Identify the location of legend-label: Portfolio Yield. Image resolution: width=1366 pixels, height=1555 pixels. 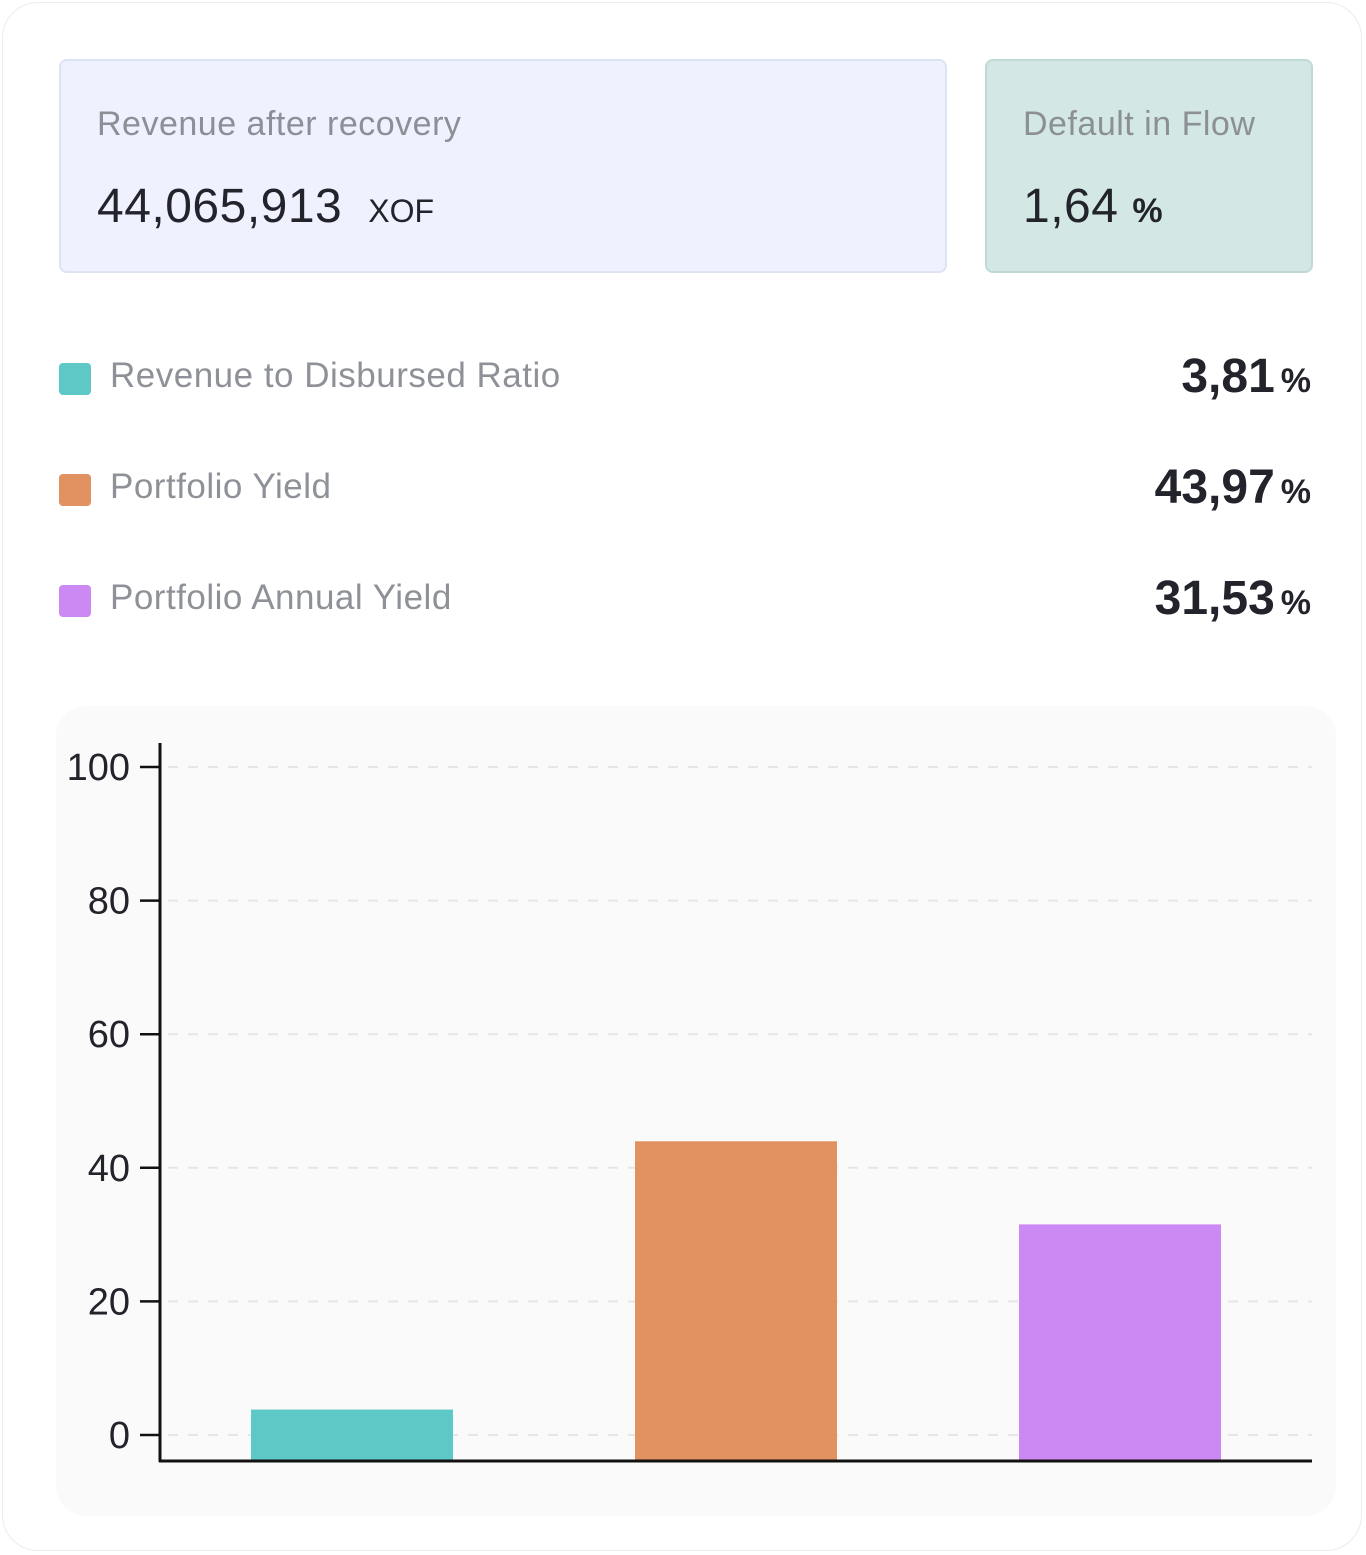
(221, 486).